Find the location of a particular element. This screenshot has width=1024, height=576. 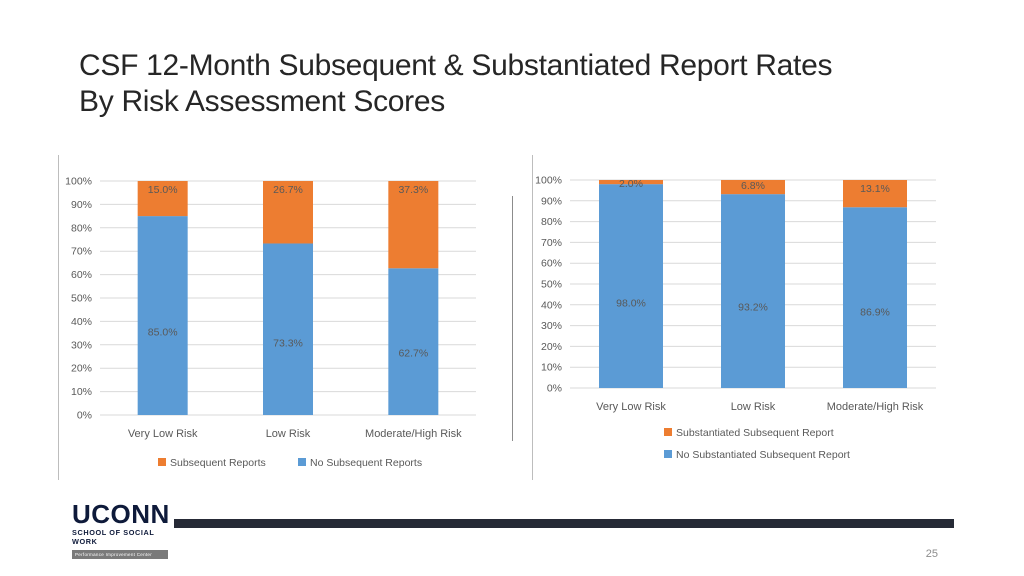

right-chart-border is located at coordinates (532, 317).